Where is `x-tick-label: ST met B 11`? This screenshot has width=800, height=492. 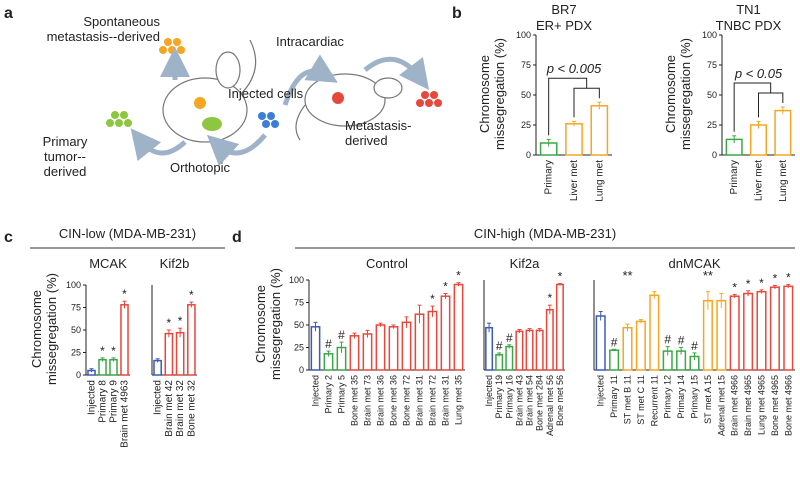 x-tick-label: ST met B 11 is located at coordinates (628, 399).